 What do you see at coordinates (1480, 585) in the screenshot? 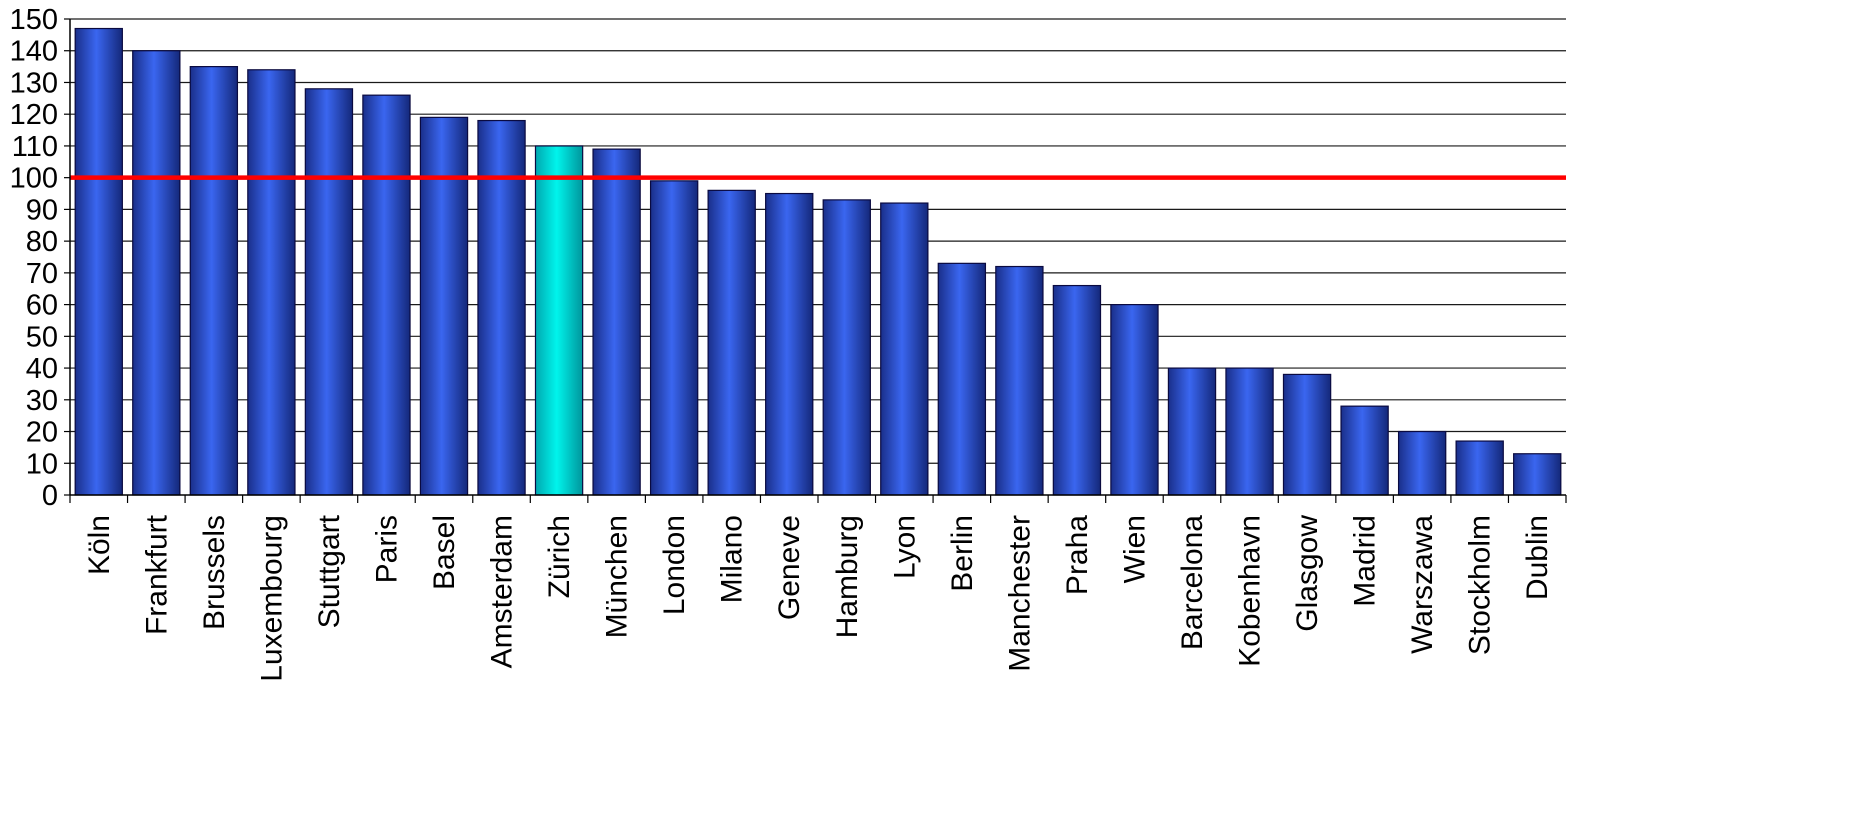
I see `category-label: Stockholm` at bounding box center [1480, 585].